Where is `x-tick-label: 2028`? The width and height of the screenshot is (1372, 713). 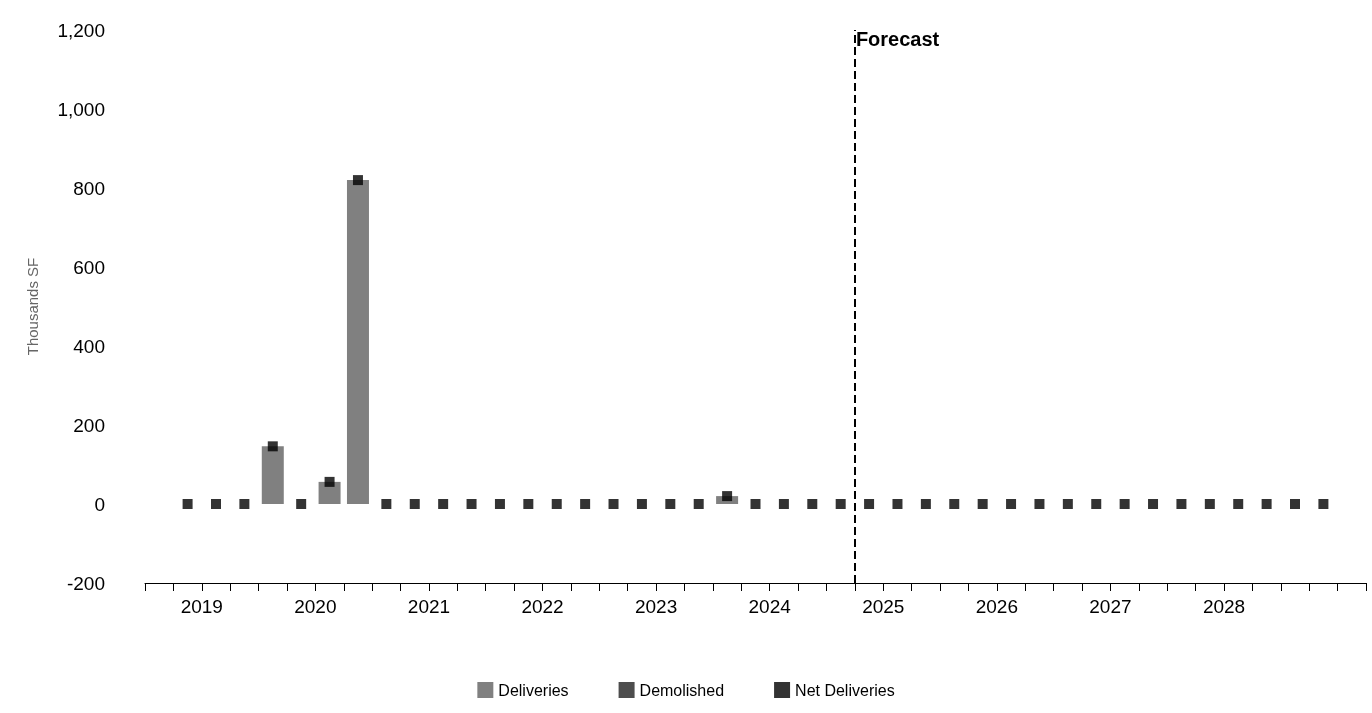 x-tick-label: 2028 is located at coordinates (1224, 606).